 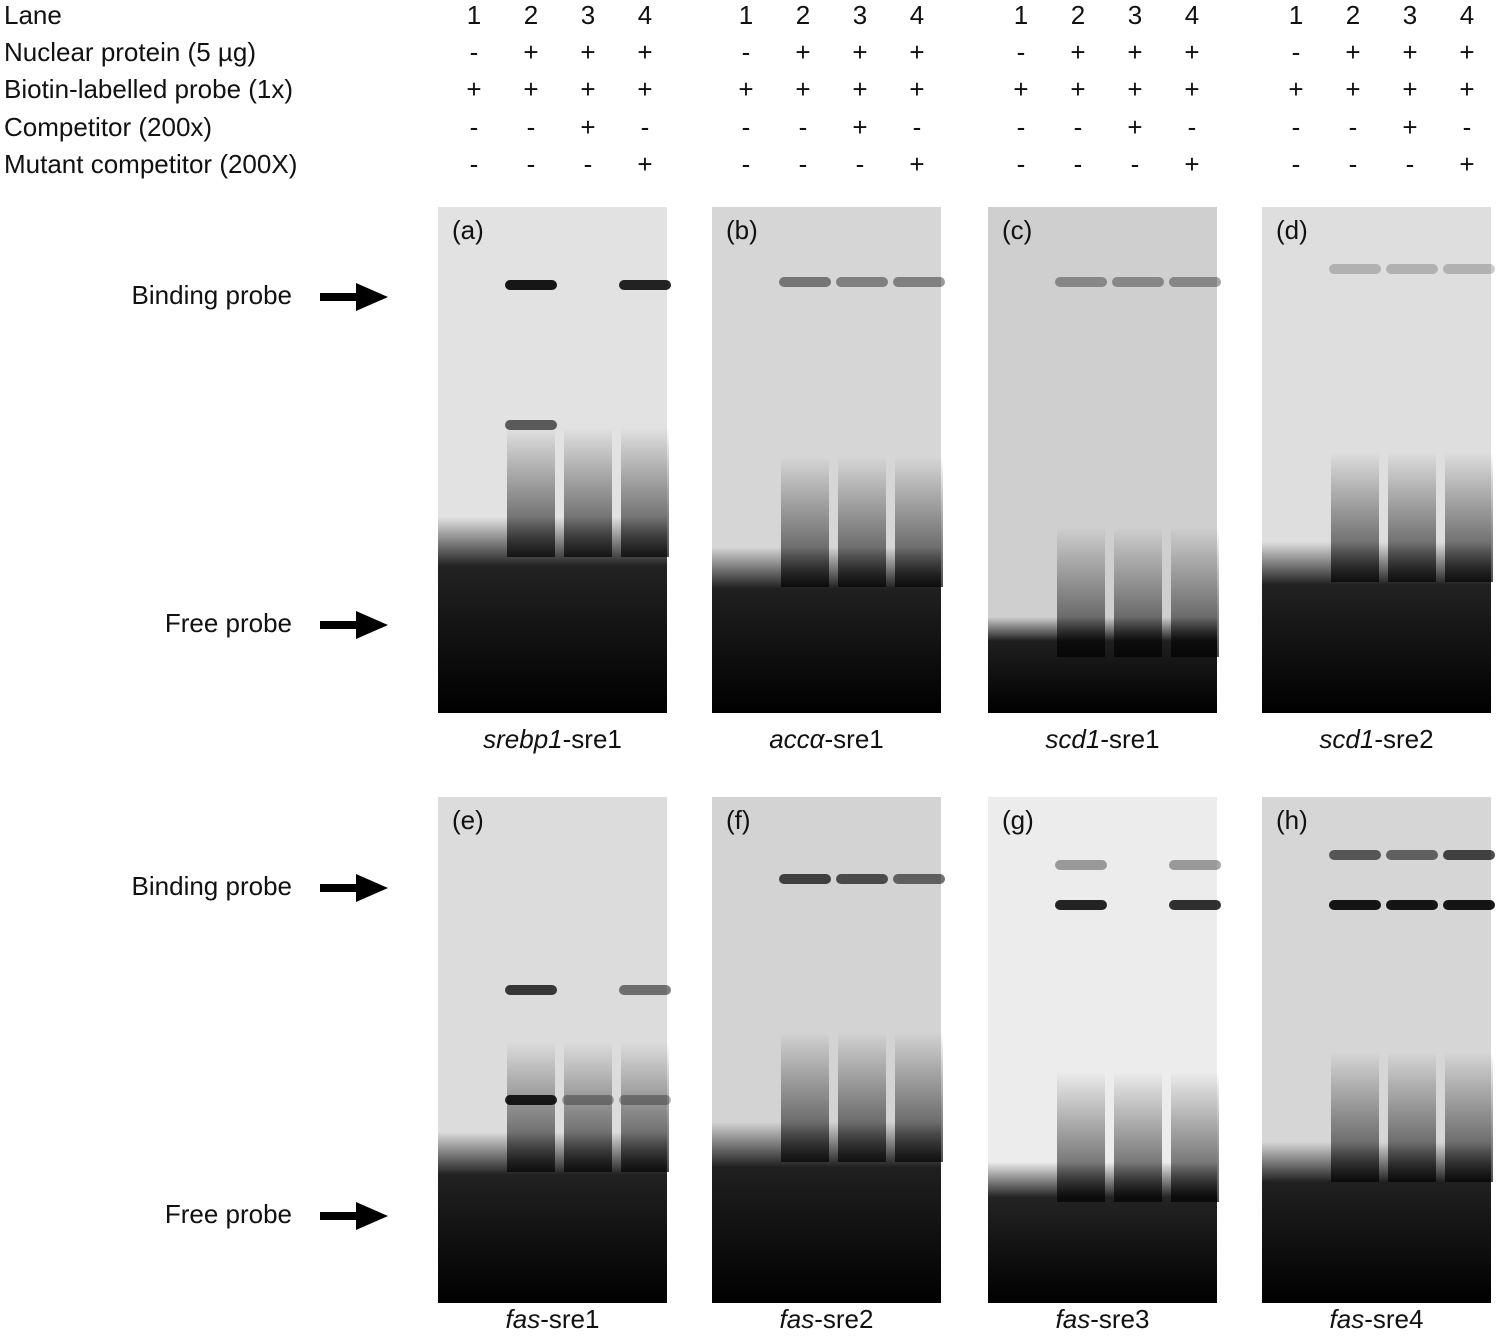 What do you see at coordinates (228, 623) in the screenshot?
I see `arrow-label: Free probe` at bounding box center [228, 623].